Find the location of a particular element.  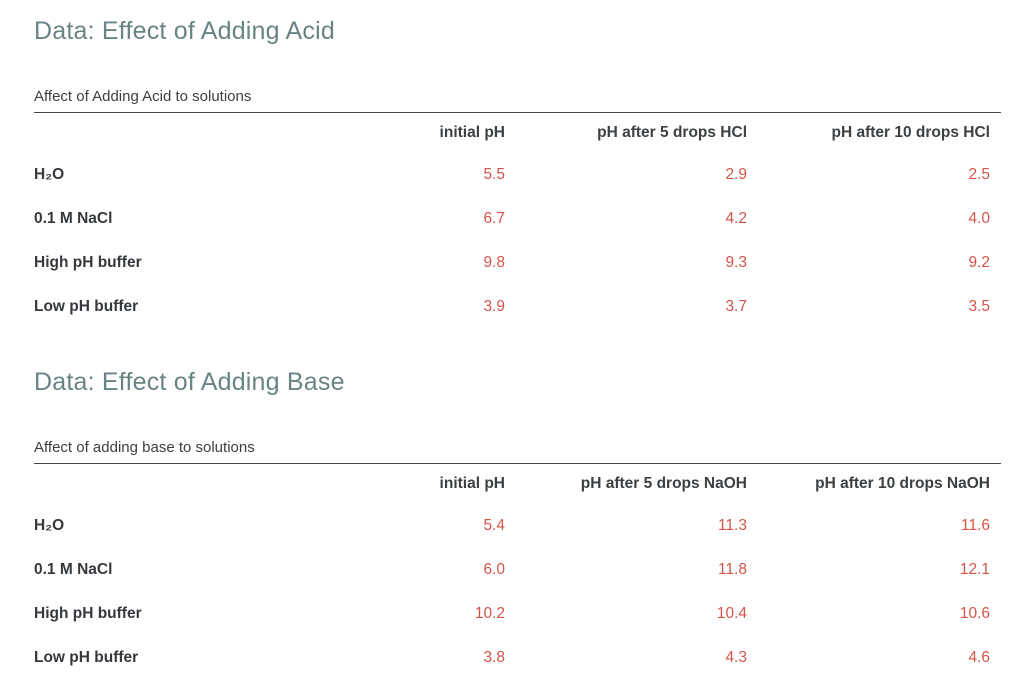

ph-value: 11.8 is located at coordinates (732, 569).